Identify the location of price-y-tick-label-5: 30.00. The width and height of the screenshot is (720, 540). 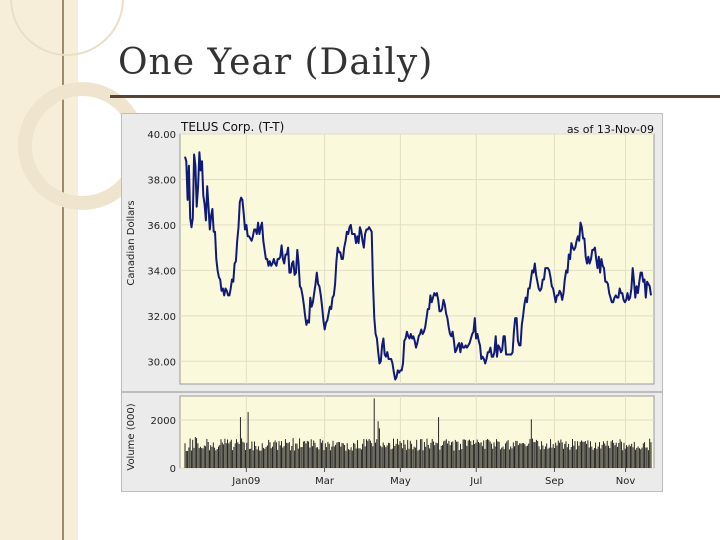
(161, 362).